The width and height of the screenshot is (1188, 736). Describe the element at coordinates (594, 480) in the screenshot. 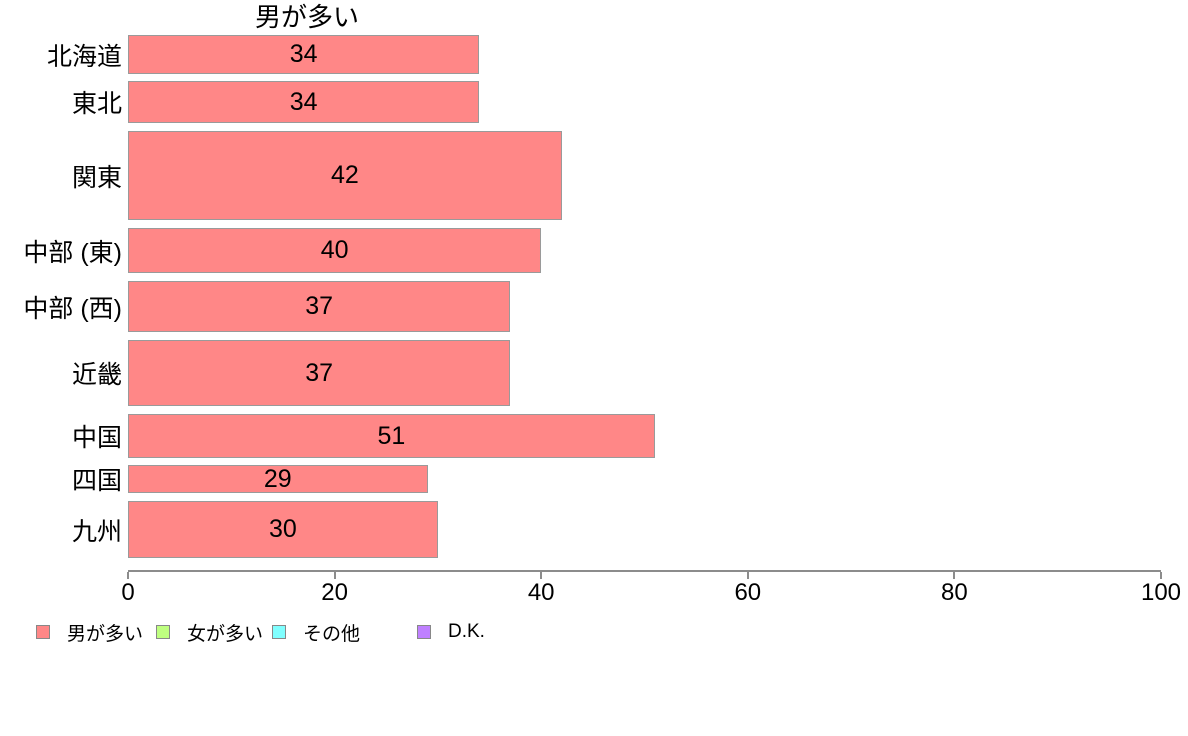

I see `bar-row: 四国 29` at that location.